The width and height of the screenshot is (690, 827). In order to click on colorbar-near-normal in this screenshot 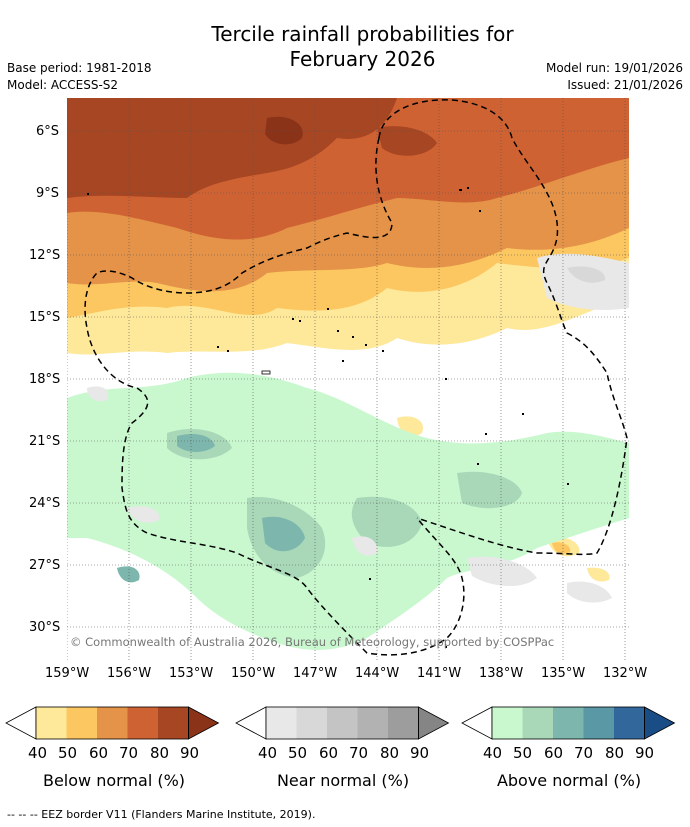, I will do `click(342, 723)`.